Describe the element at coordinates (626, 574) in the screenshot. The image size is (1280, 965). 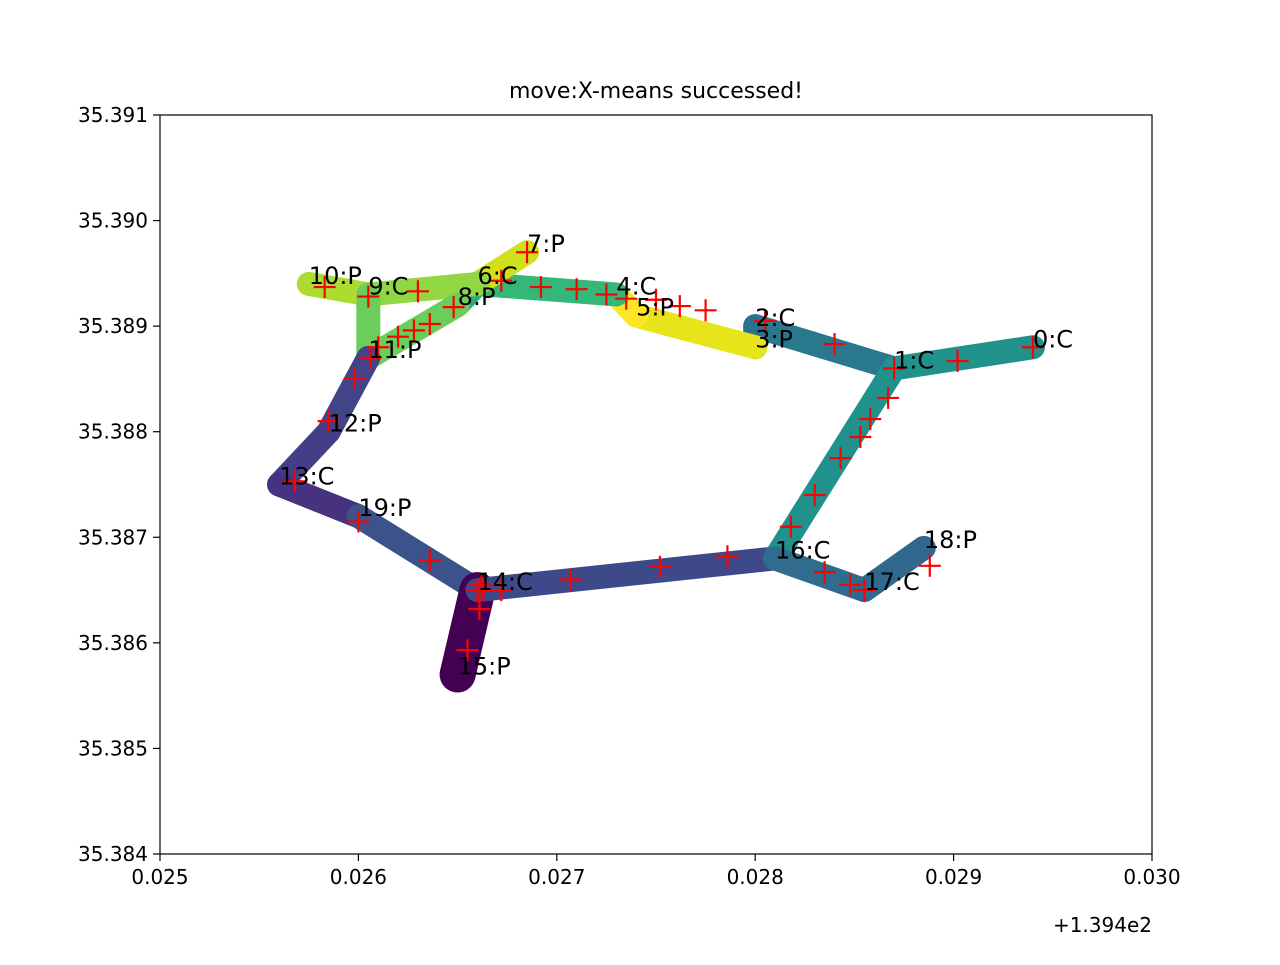
I see `track-segment-14-c-16-c` at that location.